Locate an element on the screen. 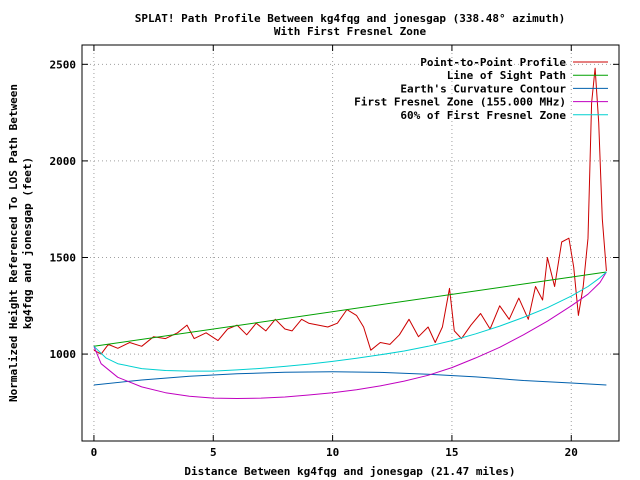  x-tick-label: 0 is located at coordinates (94, 452).